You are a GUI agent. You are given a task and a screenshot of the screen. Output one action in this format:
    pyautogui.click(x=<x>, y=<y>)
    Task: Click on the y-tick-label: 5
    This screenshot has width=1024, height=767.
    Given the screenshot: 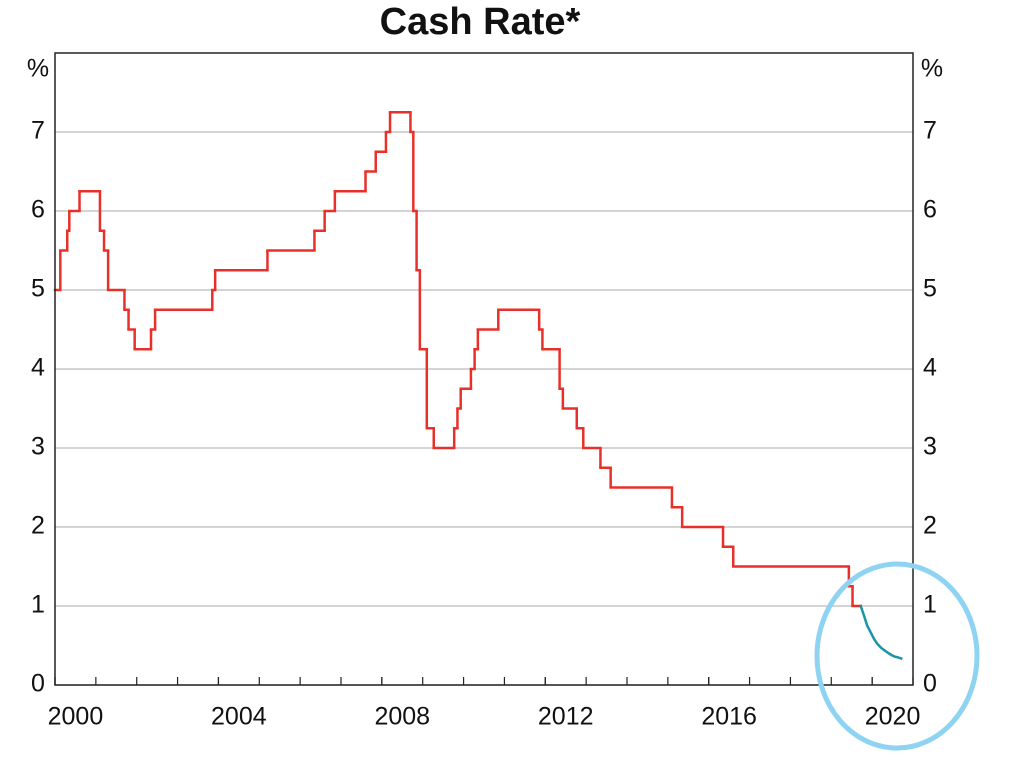 What is the action you would take?
    pyautogui.click(x=38, y=289)
    